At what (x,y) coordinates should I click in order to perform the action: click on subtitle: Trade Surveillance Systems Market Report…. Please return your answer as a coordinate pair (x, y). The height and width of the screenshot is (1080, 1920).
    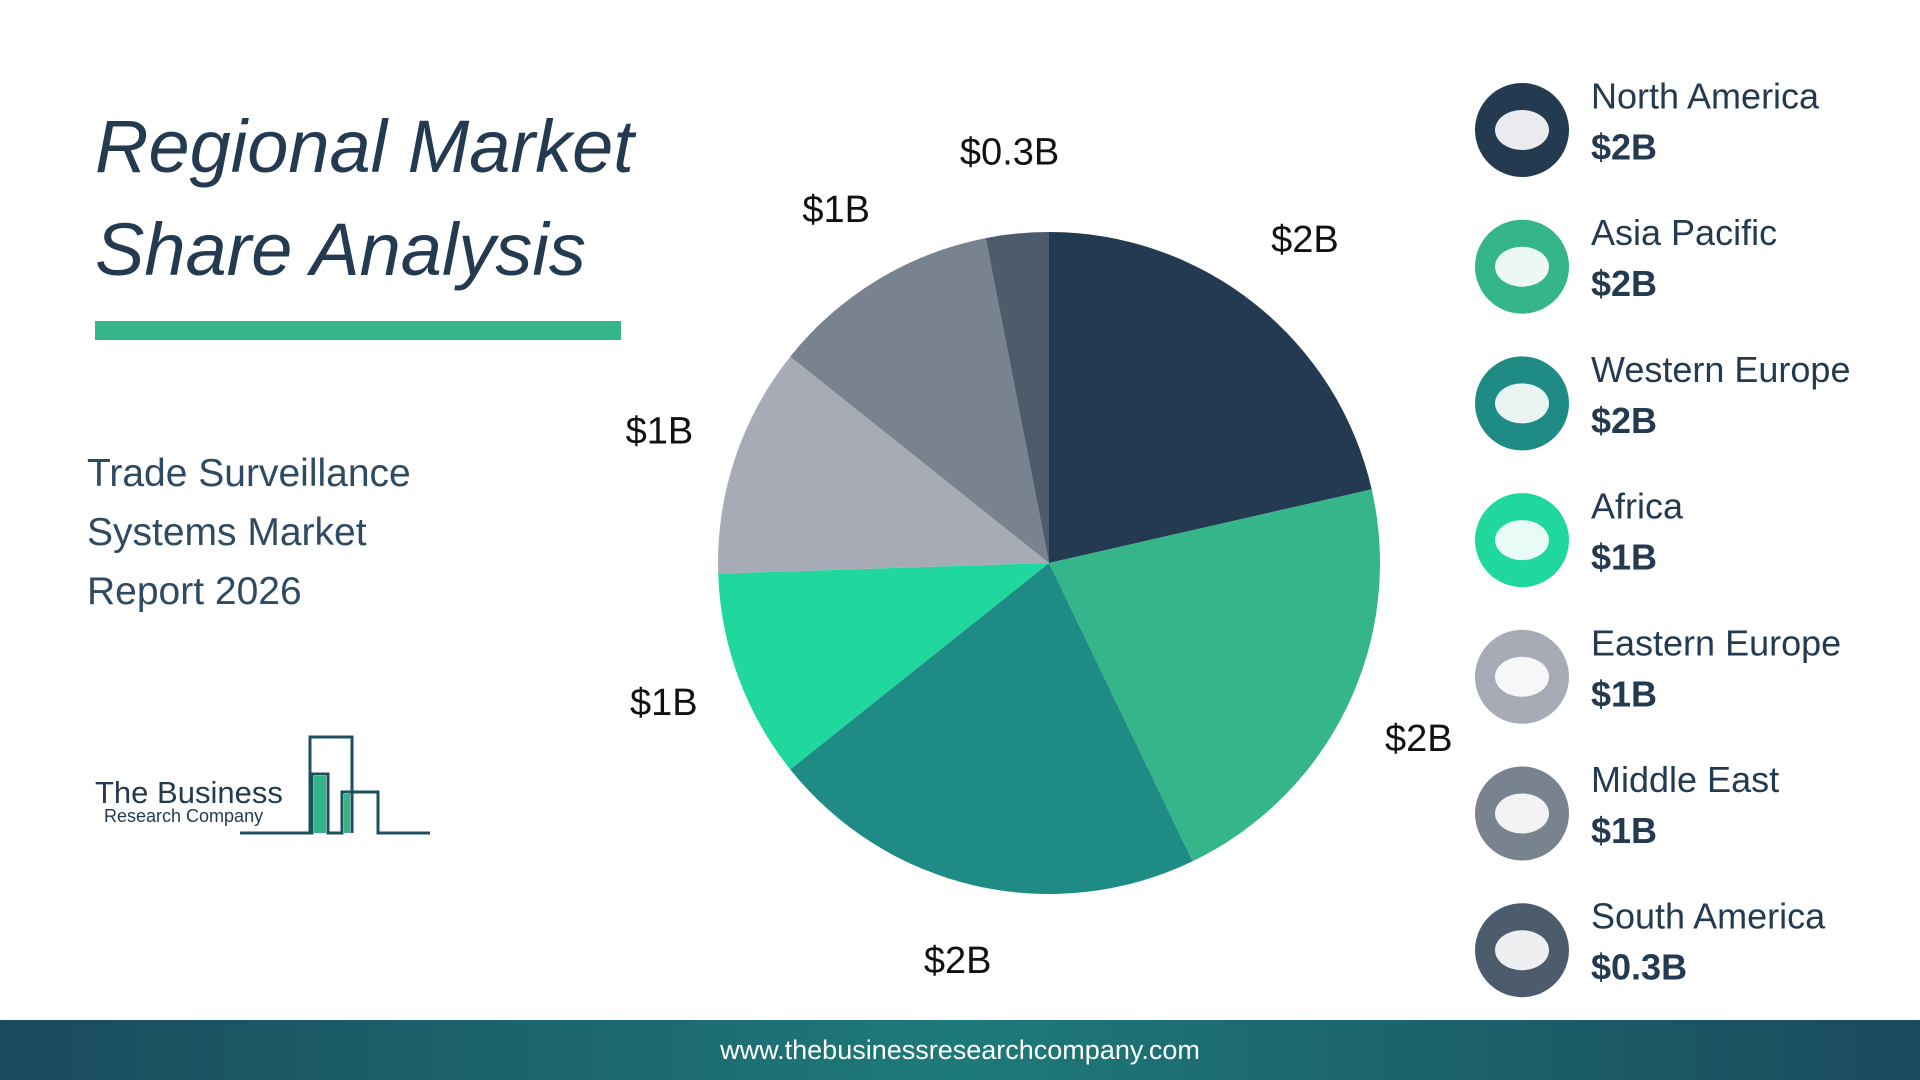
    Looking at the image, I should click on (249, 532).